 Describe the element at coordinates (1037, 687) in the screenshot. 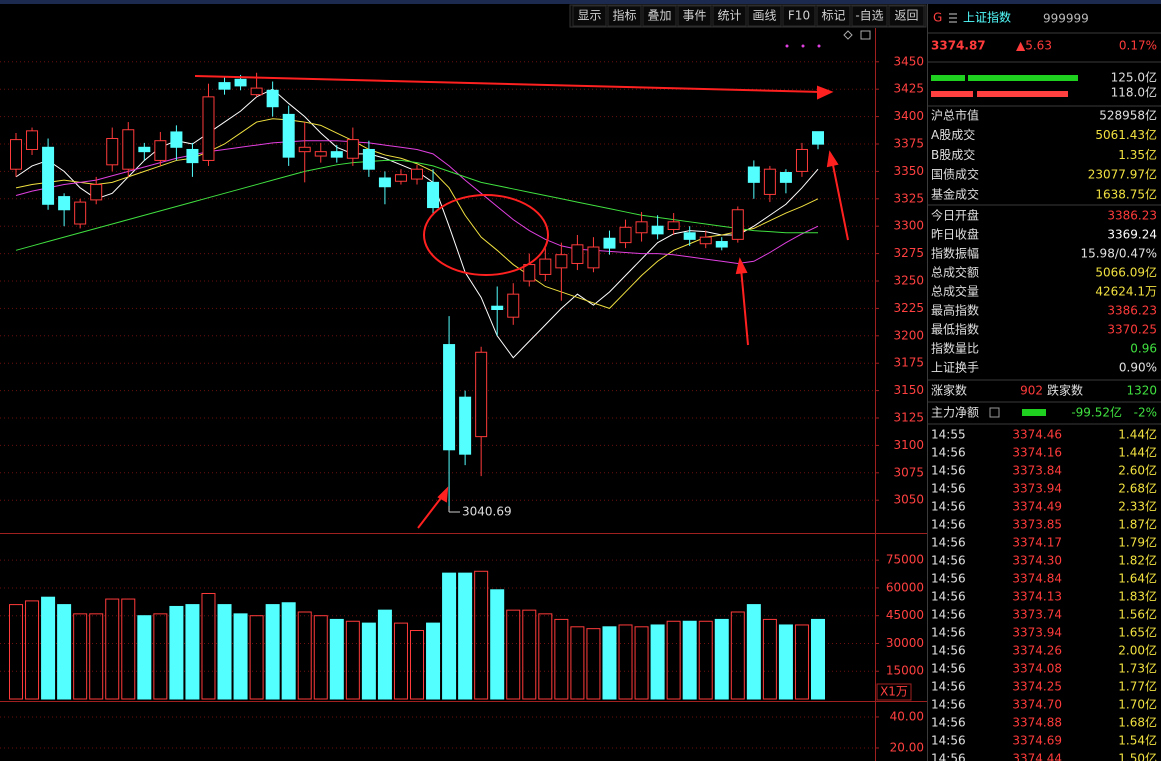

I see `trade-price: 3374.25` at that location.